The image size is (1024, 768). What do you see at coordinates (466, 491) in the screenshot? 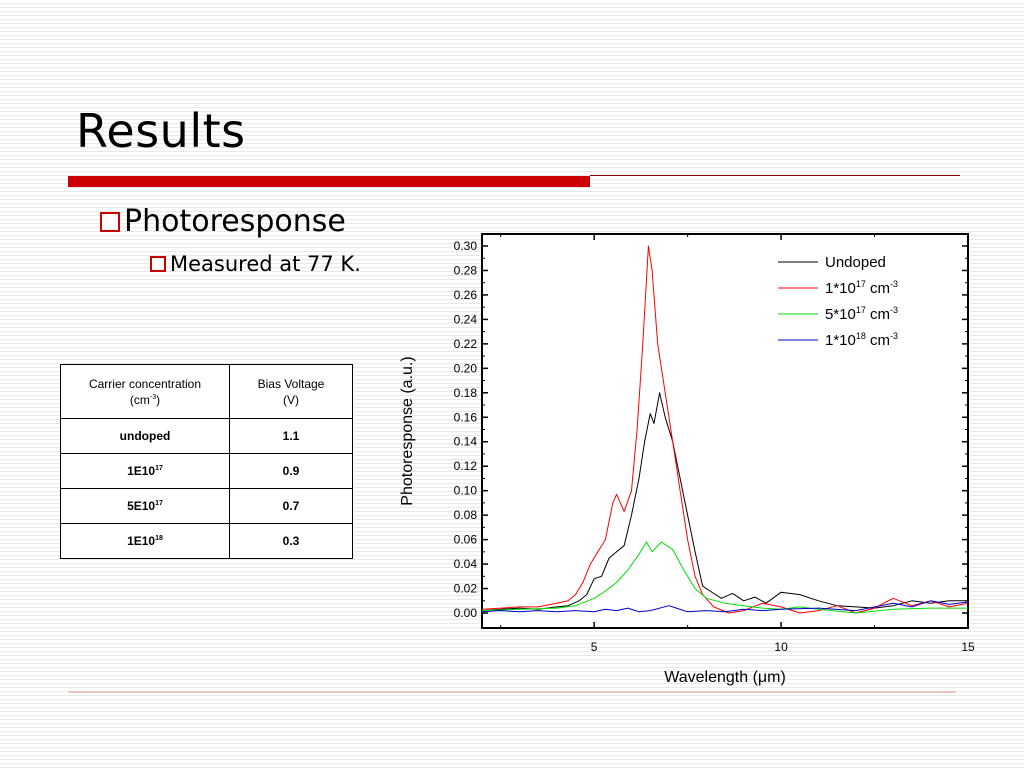
I see `y-tick-label: 0.10` at bounding box center [466, 491].